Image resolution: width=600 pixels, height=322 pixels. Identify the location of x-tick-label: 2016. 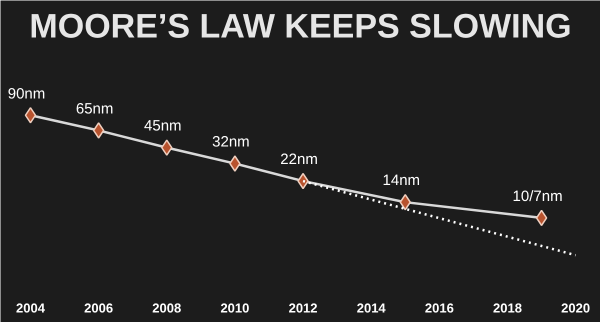
(439, 308).